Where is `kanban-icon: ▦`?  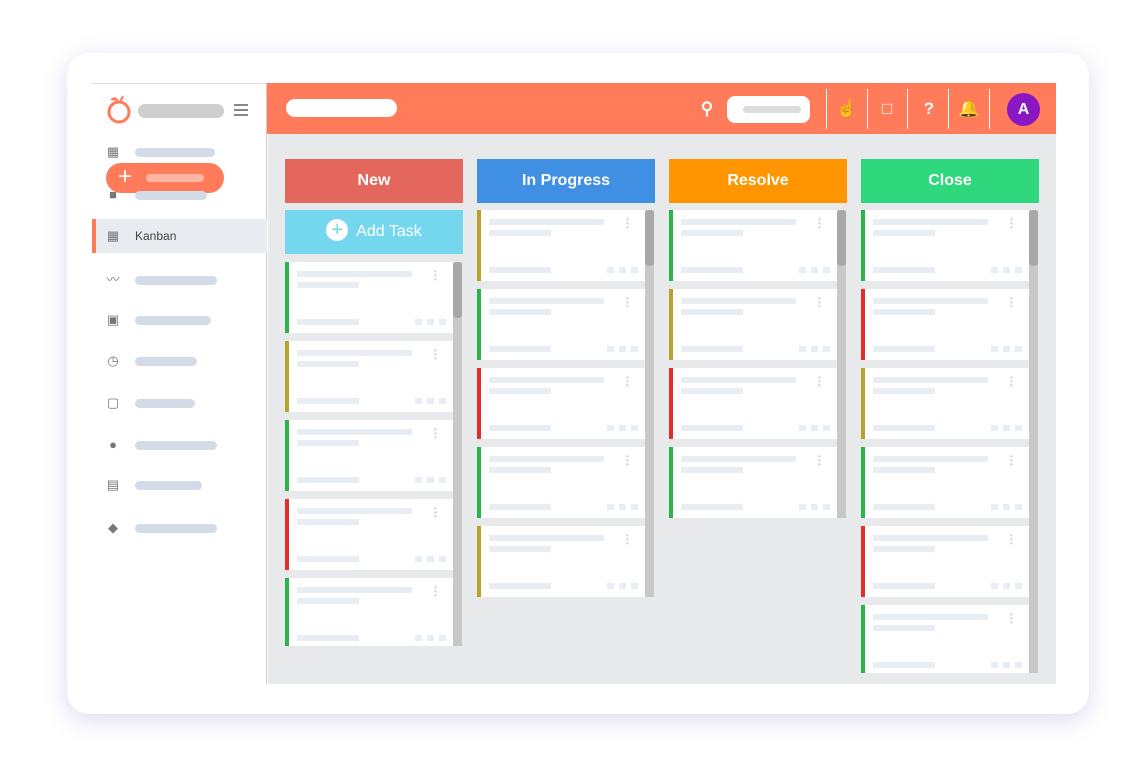
kanban-icon: ▦ is located at coordinates (113, 235).